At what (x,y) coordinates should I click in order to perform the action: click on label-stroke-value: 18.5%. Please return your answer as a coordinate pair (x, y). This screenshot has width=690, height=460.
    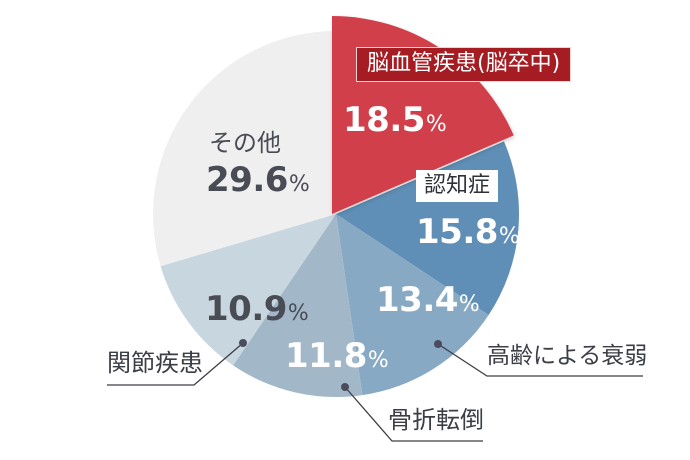
    Looking at the image, I should click on (395, 120).